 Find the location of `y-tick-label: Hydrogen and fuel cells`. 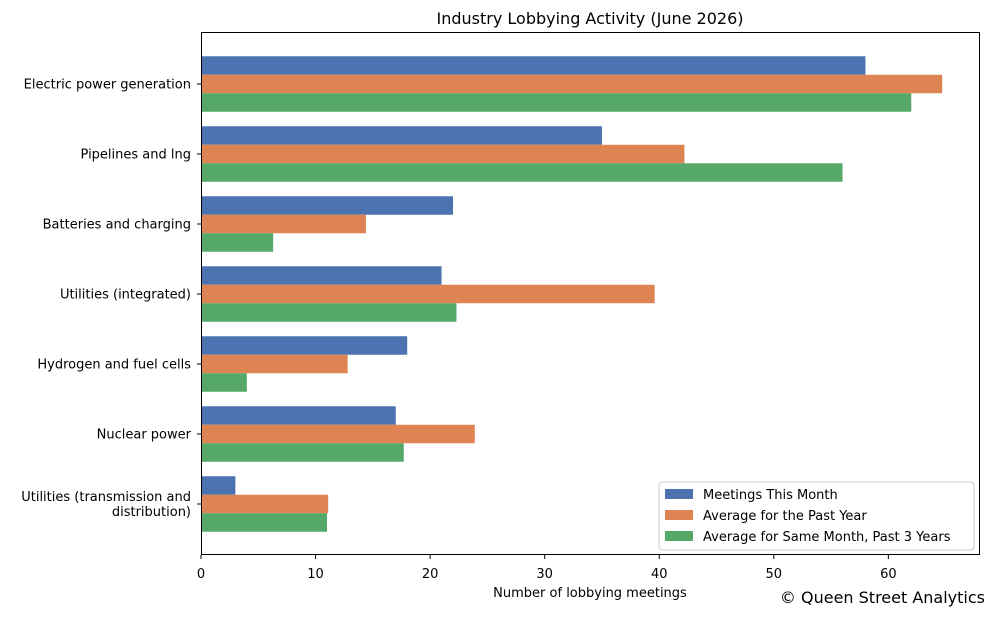

y-tick-label: Hydrogen and fuel cells is located at coordinates (114, 365).